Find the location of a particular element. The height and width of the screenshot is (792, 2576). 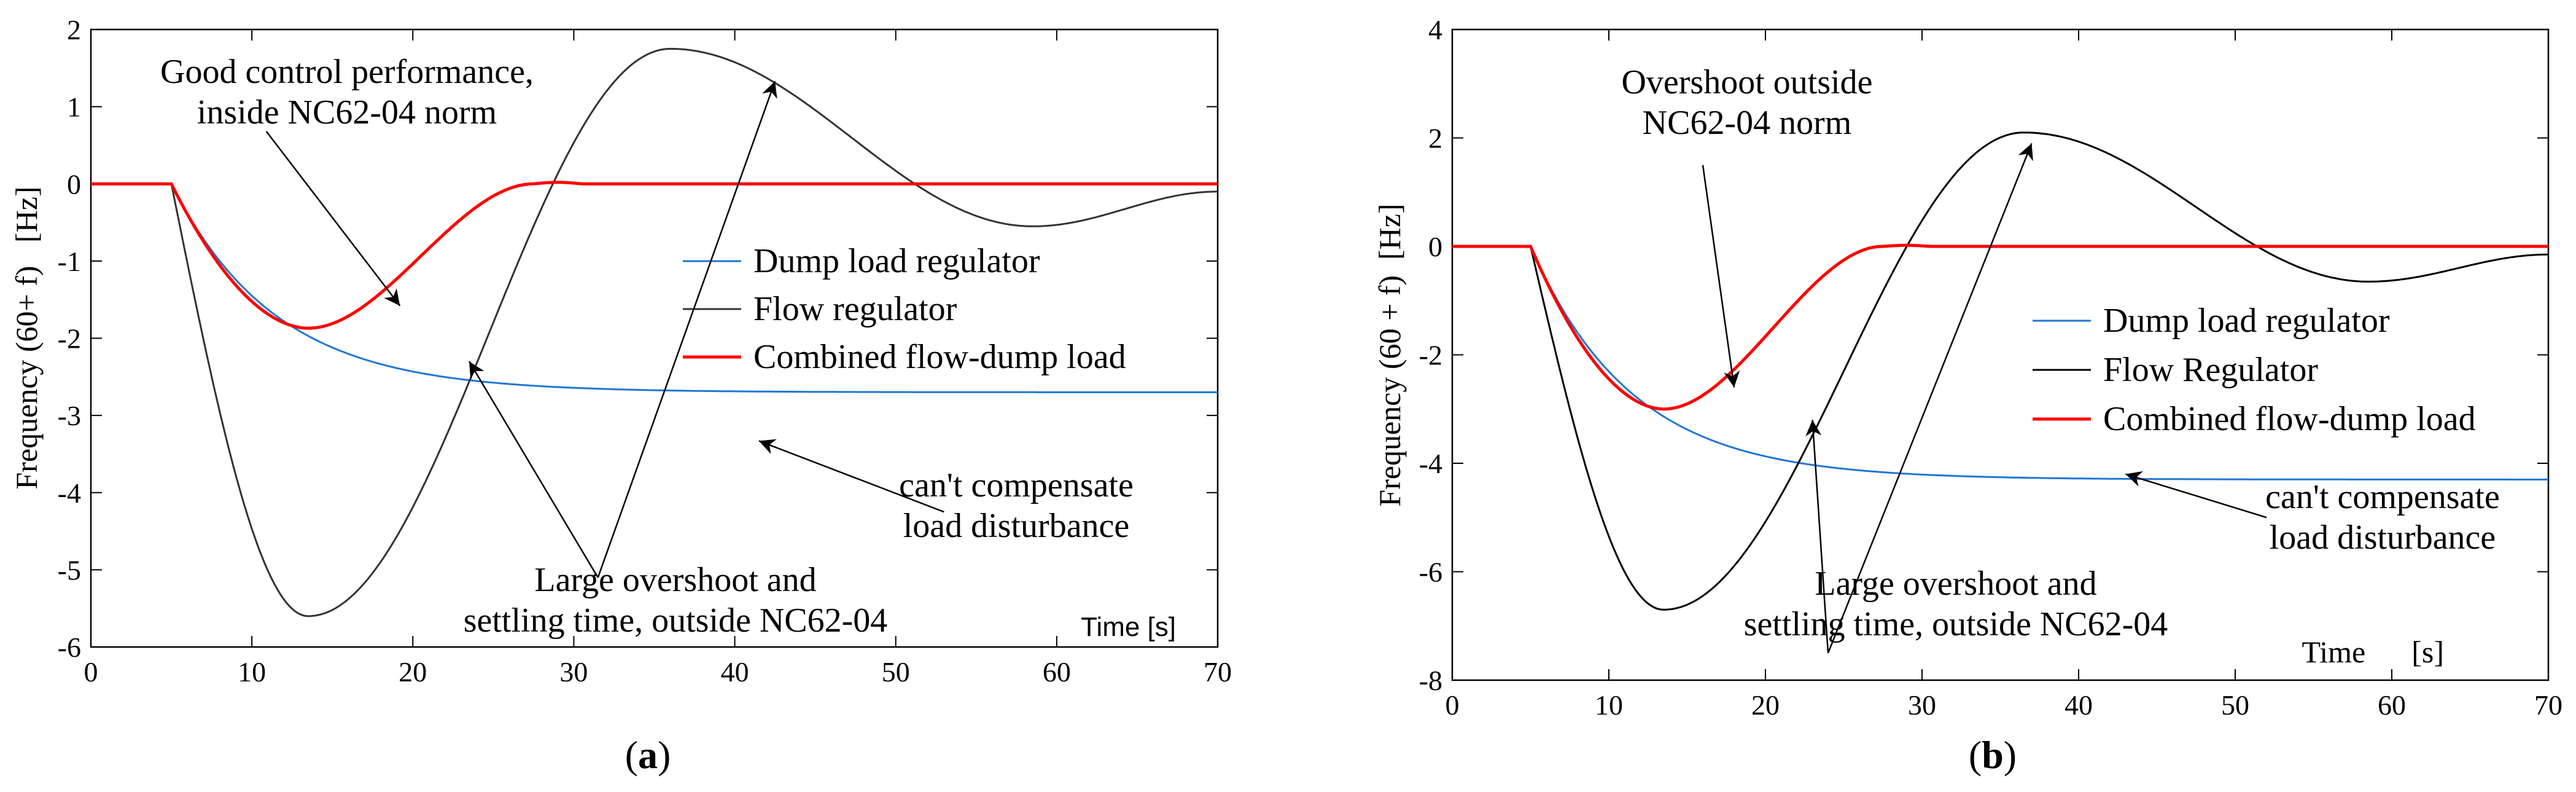

panel-label: (b) is located at coordinates (1993, 755).